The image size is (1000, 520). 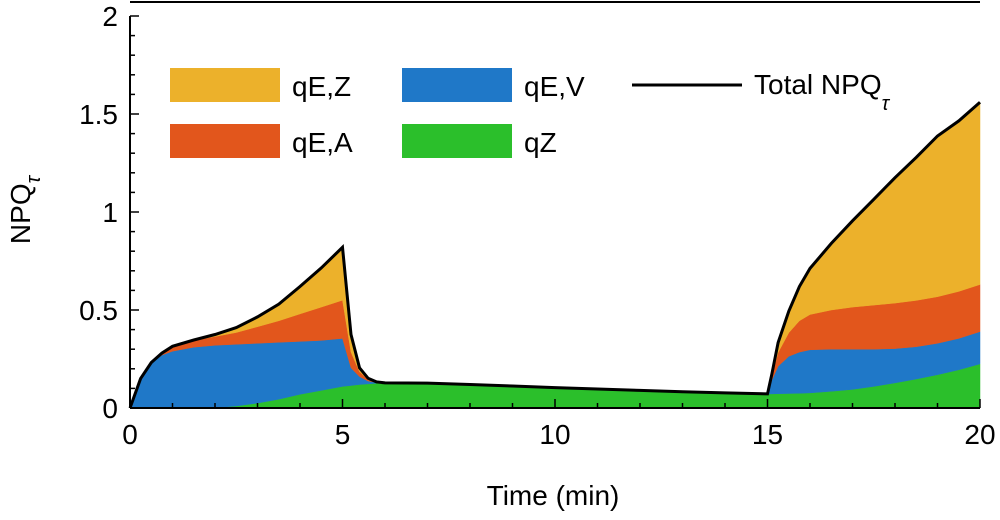 What do you see at coordinates (540, 142) in the screenshot?
I see `legend-label: qZ` at bounding box center [540, 142].